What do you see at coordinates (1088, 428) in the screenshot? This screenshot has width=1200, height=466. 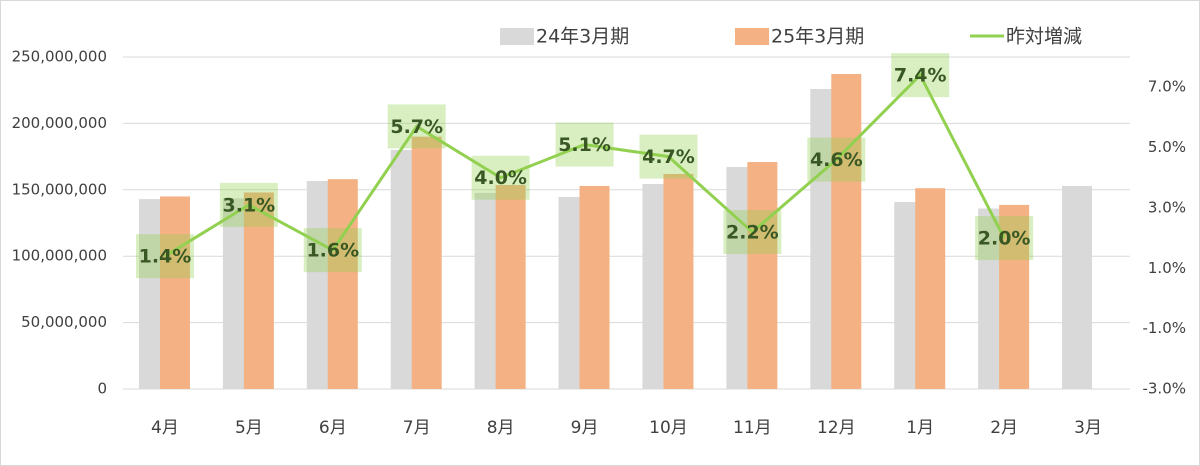 I see `x-tick-label: 3月` at bounding box center [1088, 428].